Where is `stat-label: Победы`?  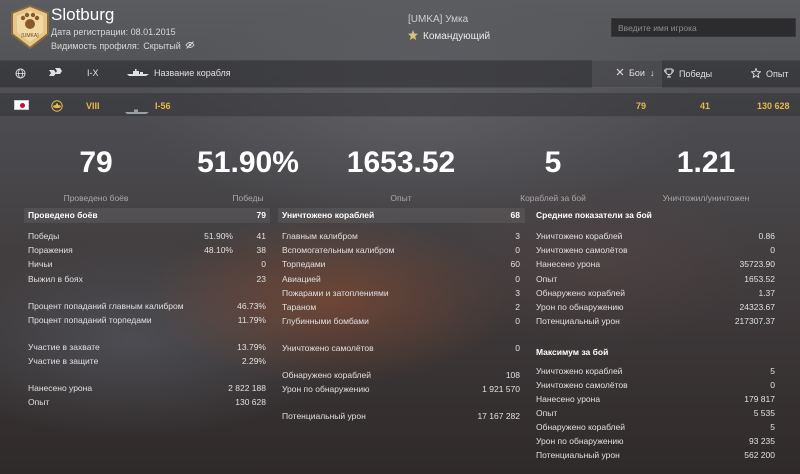 stat-label: Победы is located at coordinates (44, 236).